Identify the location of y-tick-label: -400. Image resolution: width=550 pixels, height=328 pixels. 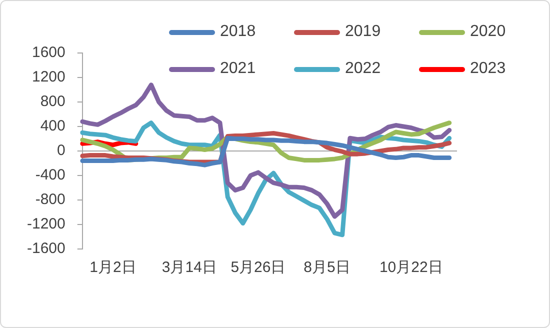
(50, 175).